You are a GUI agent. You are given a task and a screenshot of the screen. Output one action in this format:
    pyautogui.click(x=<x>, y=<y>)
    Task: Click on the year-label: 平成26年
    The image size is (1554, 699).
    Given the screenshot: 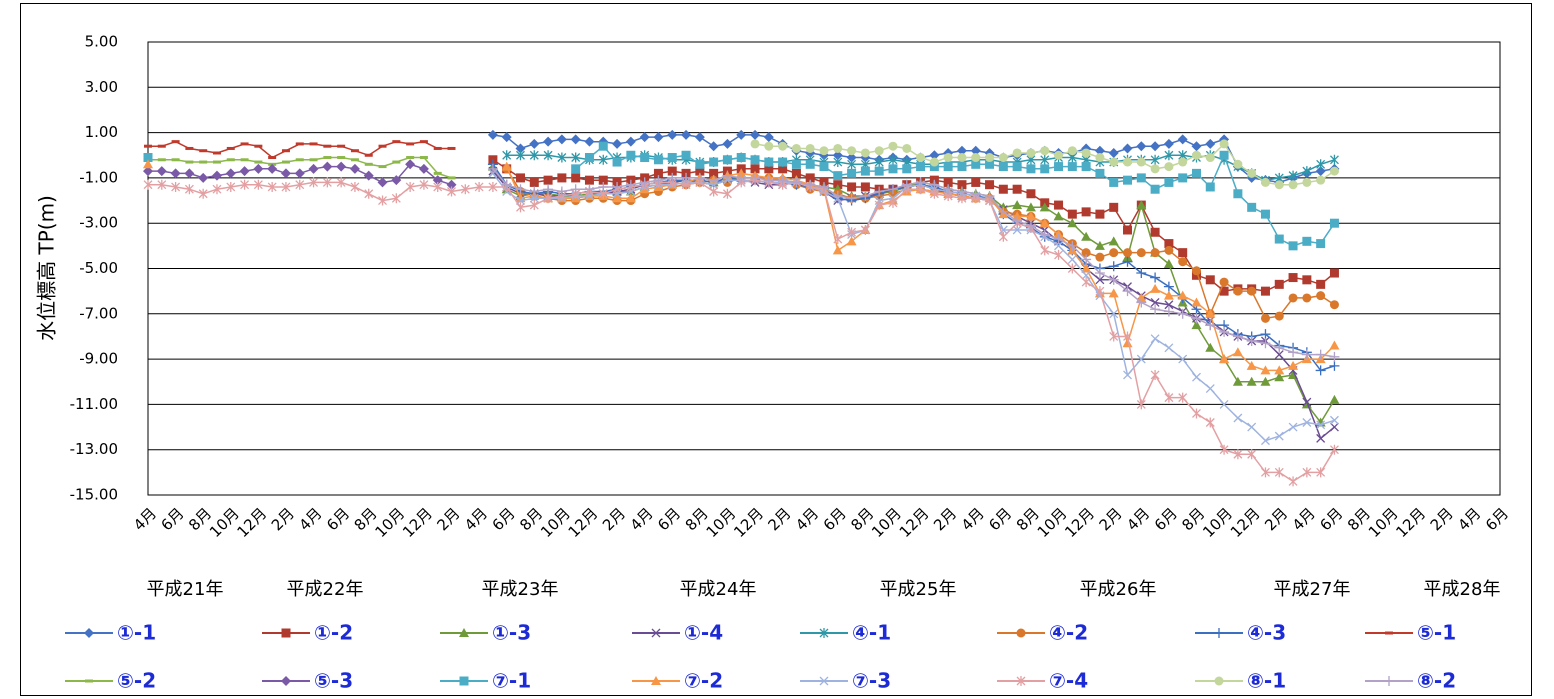 What is the action you would take?
    pyautogui.click(x=1118, y=589)
    